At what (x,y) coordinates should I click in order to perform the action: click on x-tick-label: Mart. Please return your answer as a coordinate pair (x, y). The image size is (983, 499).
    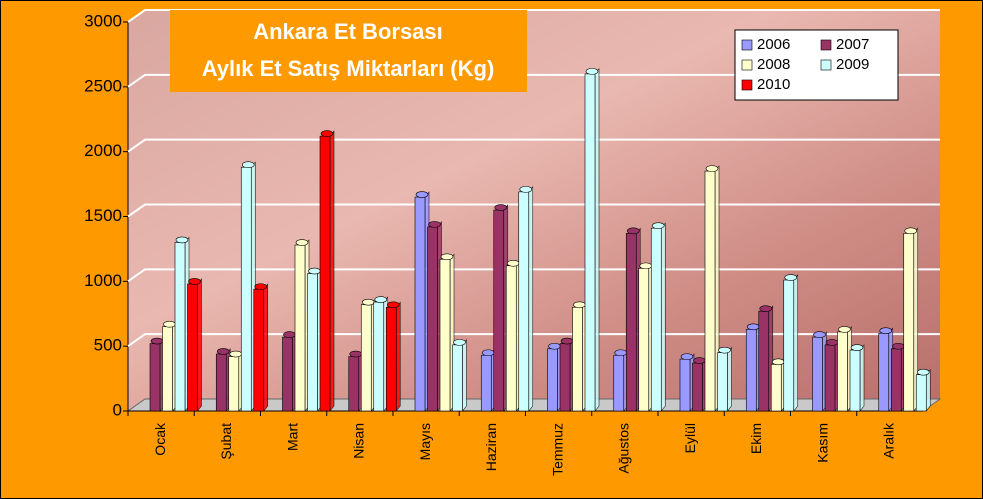
    Looking at the image, I should click on (292, 437).